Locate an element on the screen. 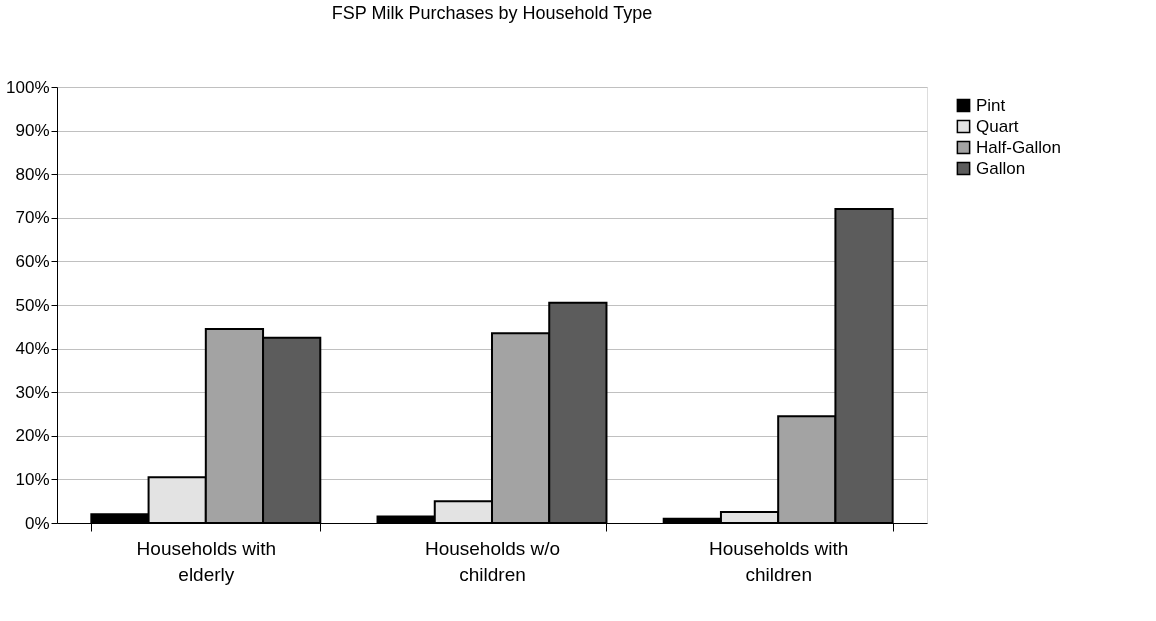  x-tick-label: Households with elderly is located at coordinates (206, 561).